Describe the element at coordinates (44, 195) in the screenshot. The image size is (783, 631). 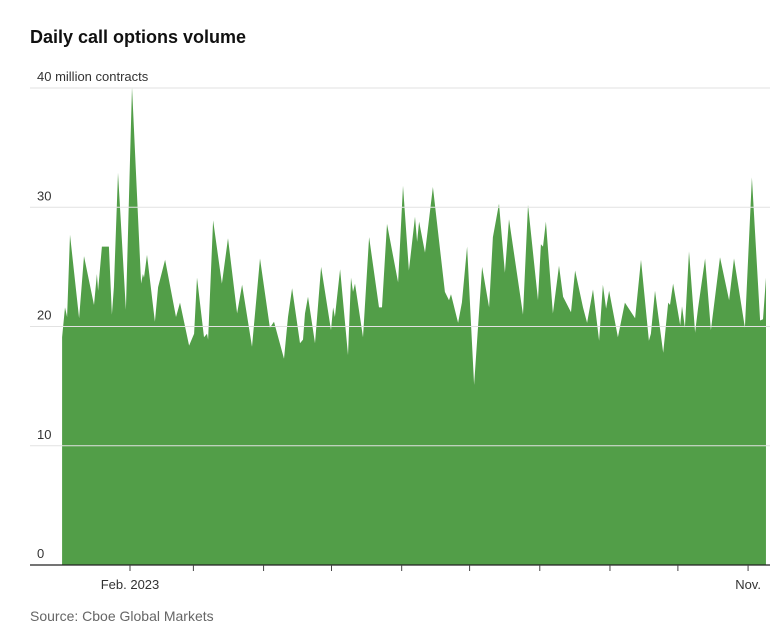
I see `y-tick-label: 30` at that location.